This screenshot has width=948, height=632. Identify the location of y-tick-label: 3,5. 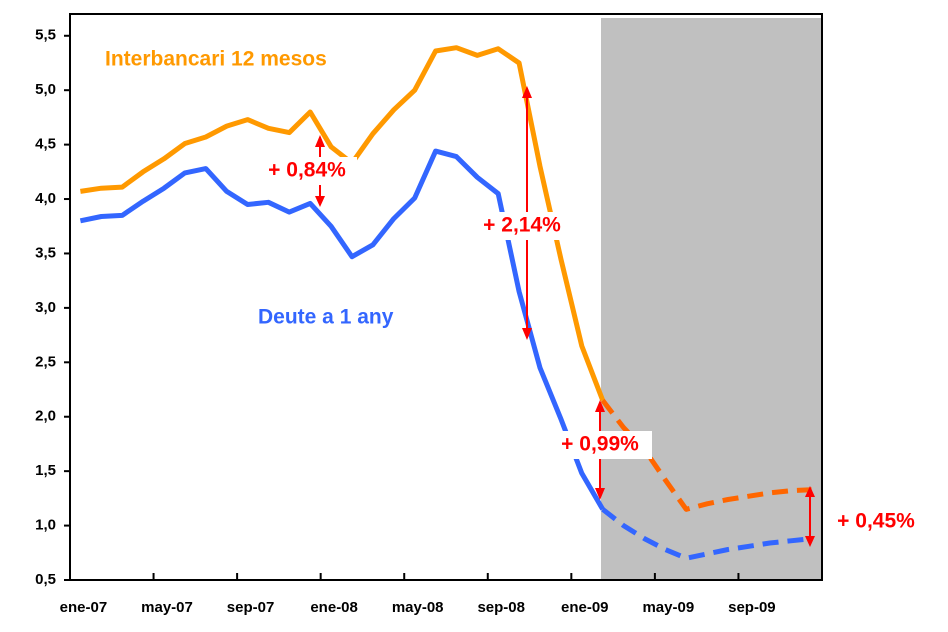
(45, 252).